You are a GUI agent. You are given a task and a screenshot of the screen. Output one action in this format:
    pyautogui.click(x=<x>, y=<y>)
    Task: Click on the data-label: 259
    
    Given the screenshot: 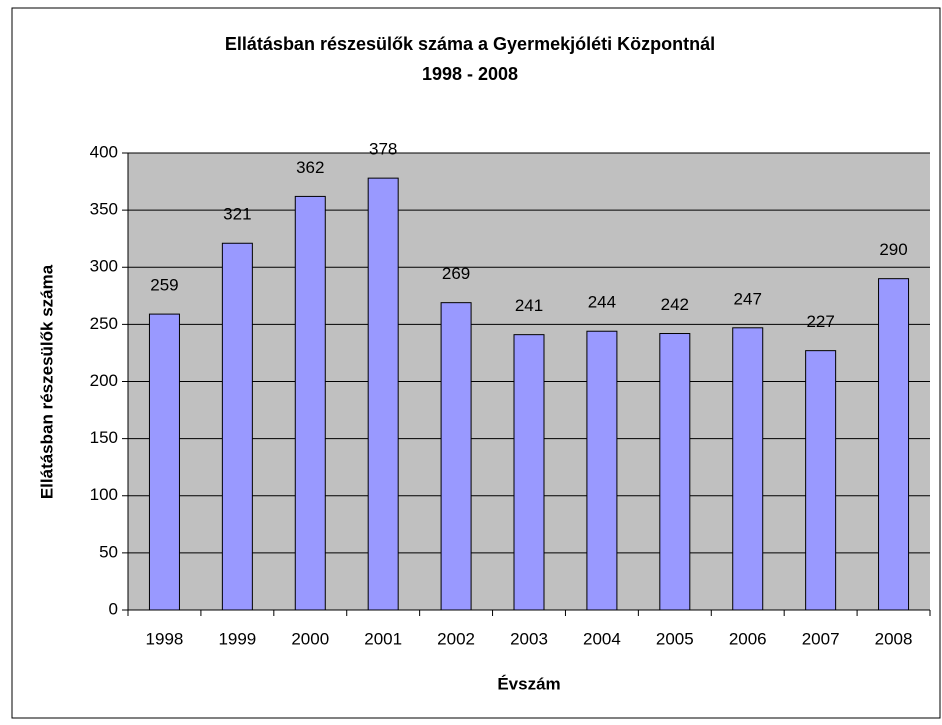 What is the action you would take?
    pyautogui.click(x=164, y=285)
    